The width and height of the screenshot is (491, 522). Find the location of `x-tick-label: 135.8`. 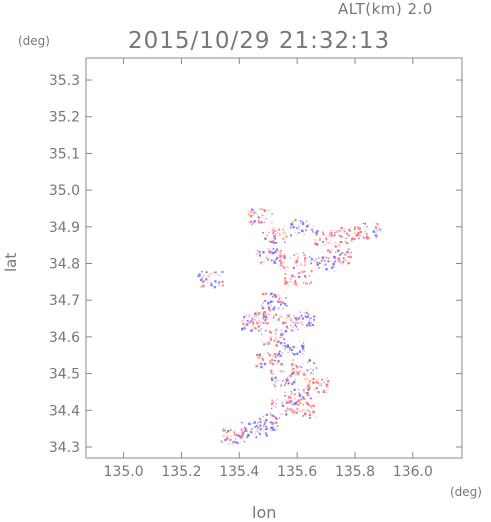

x-tick-label: 135.8 is located at coordinates (355, 472).